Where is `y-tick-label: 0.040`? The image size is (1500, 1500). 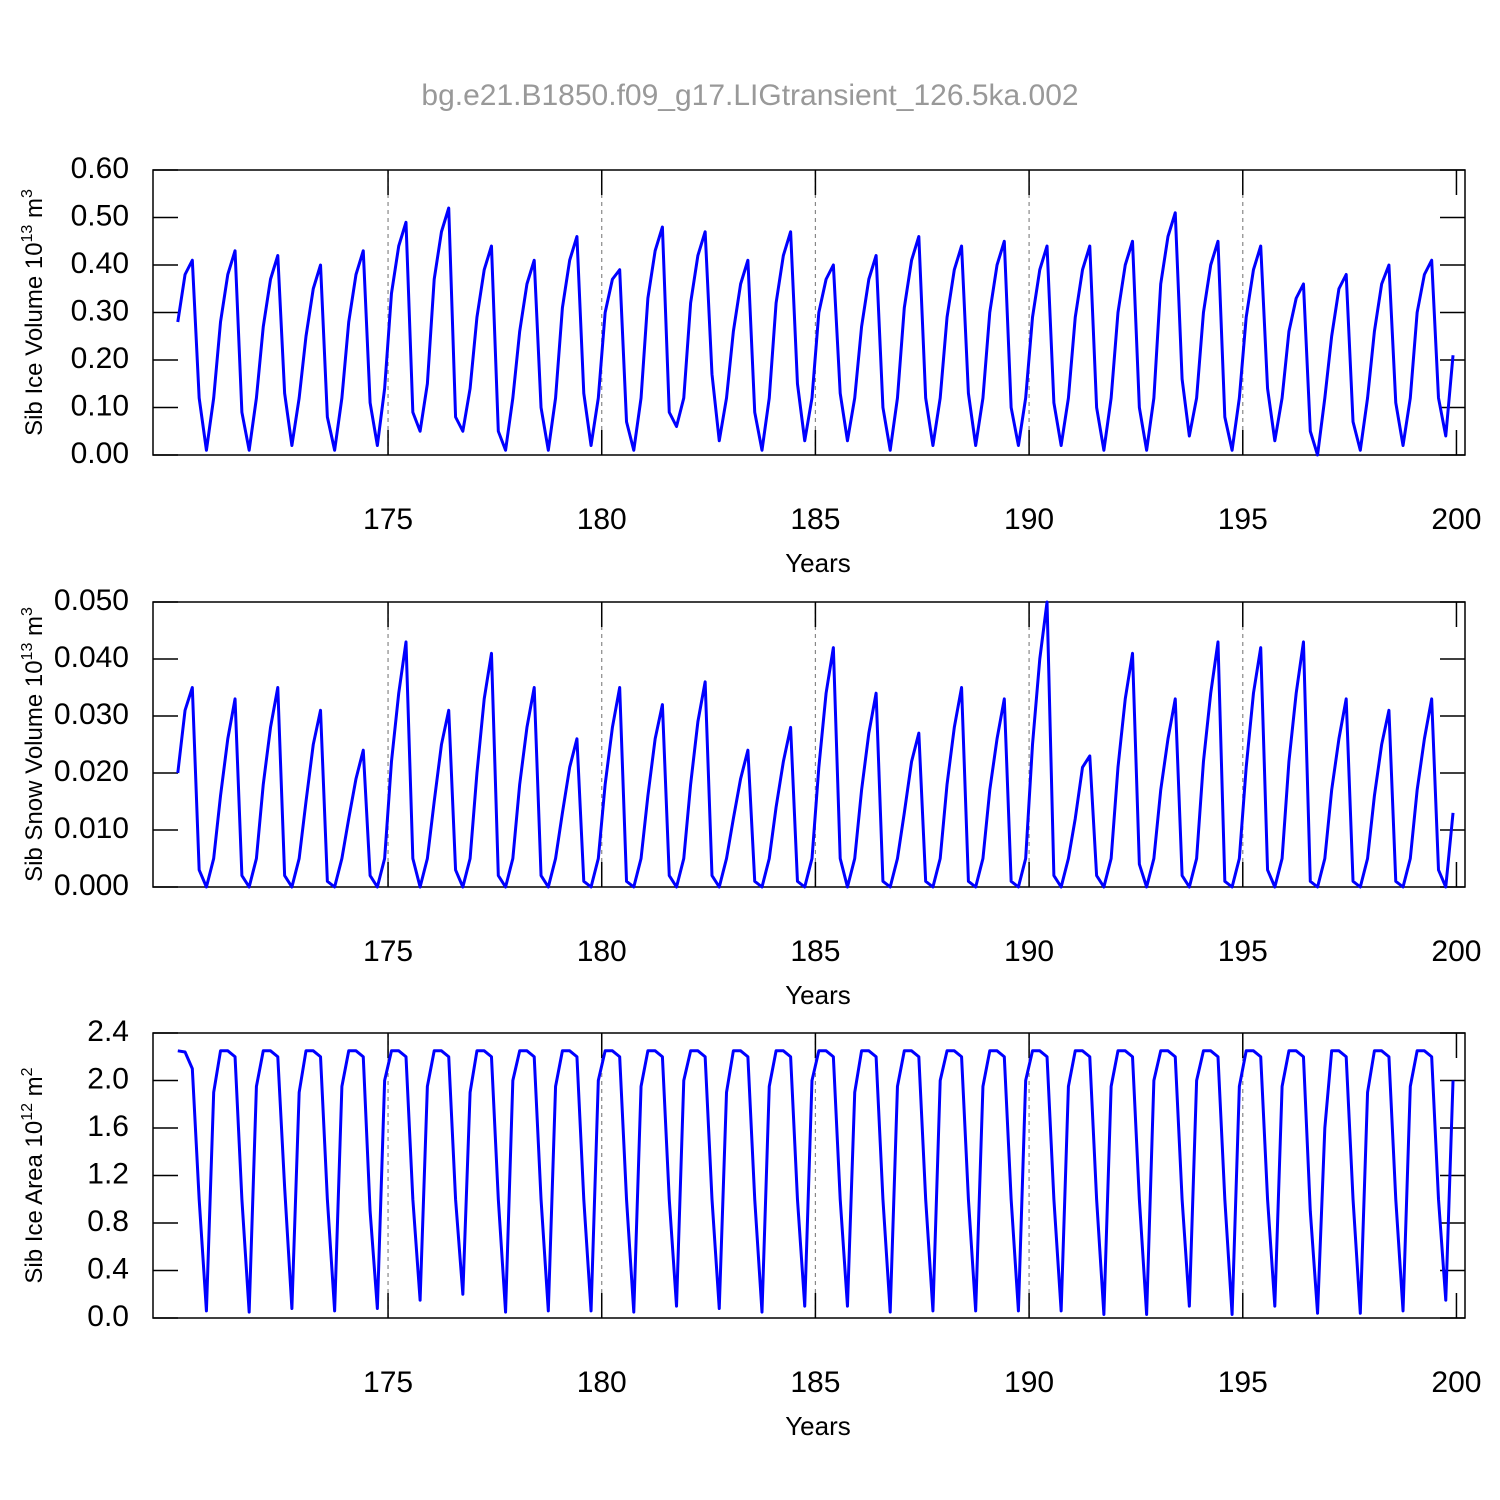
y-tick-label: 0.040 is located at coordinates (91, 657).